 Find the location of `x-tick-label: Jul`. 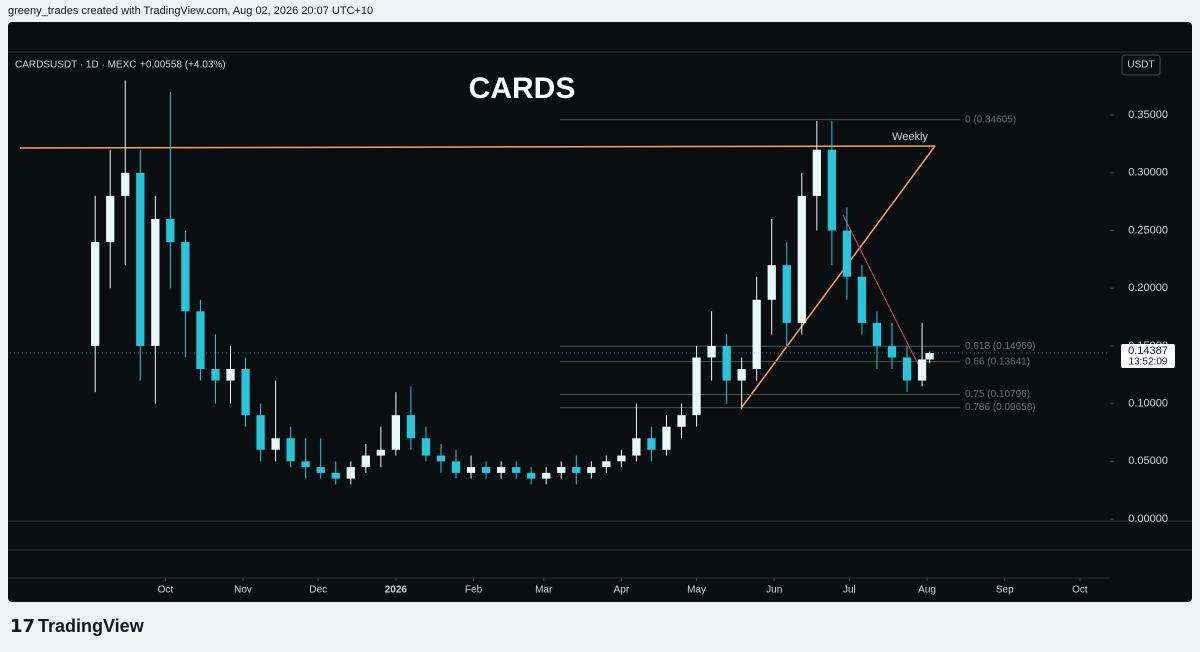

x-tick-label: Jul is located at coordinates (849, 590).